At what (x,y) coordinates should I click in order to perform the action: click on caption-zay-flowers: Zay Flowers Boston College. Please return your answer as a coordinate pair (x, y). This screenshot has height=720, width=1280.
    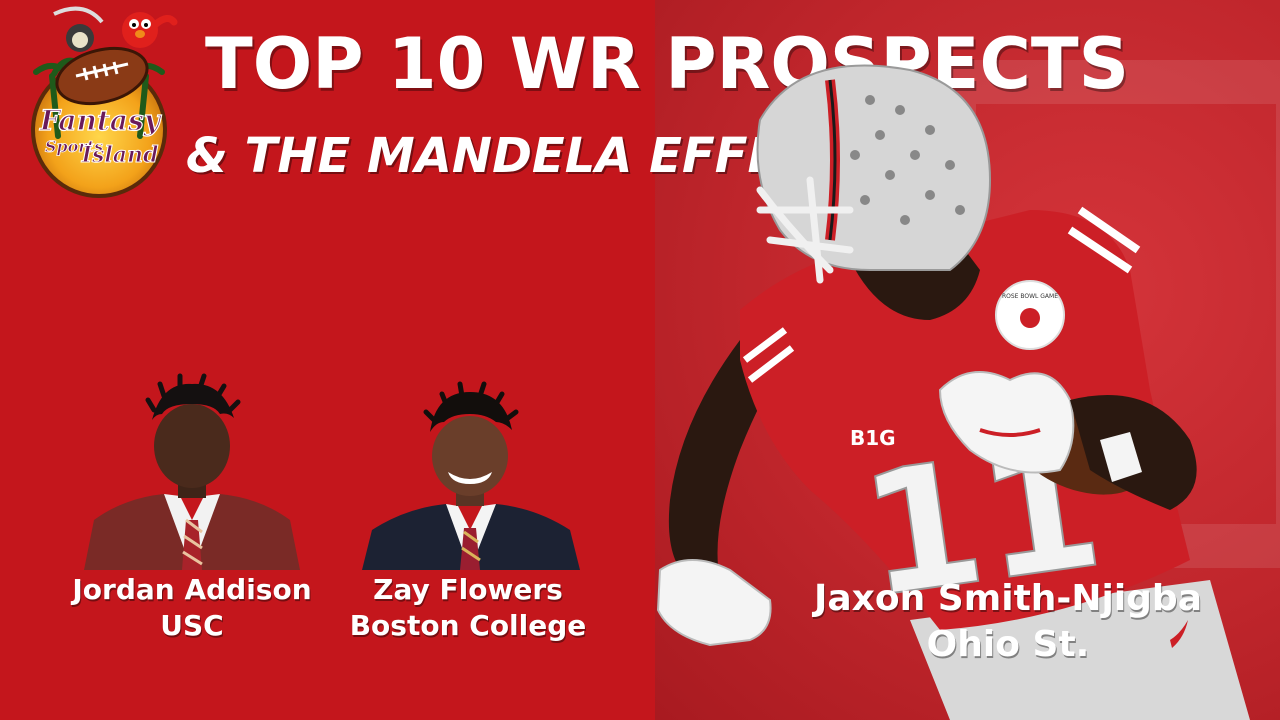
    Looking at the image, I should click on (468, 608).